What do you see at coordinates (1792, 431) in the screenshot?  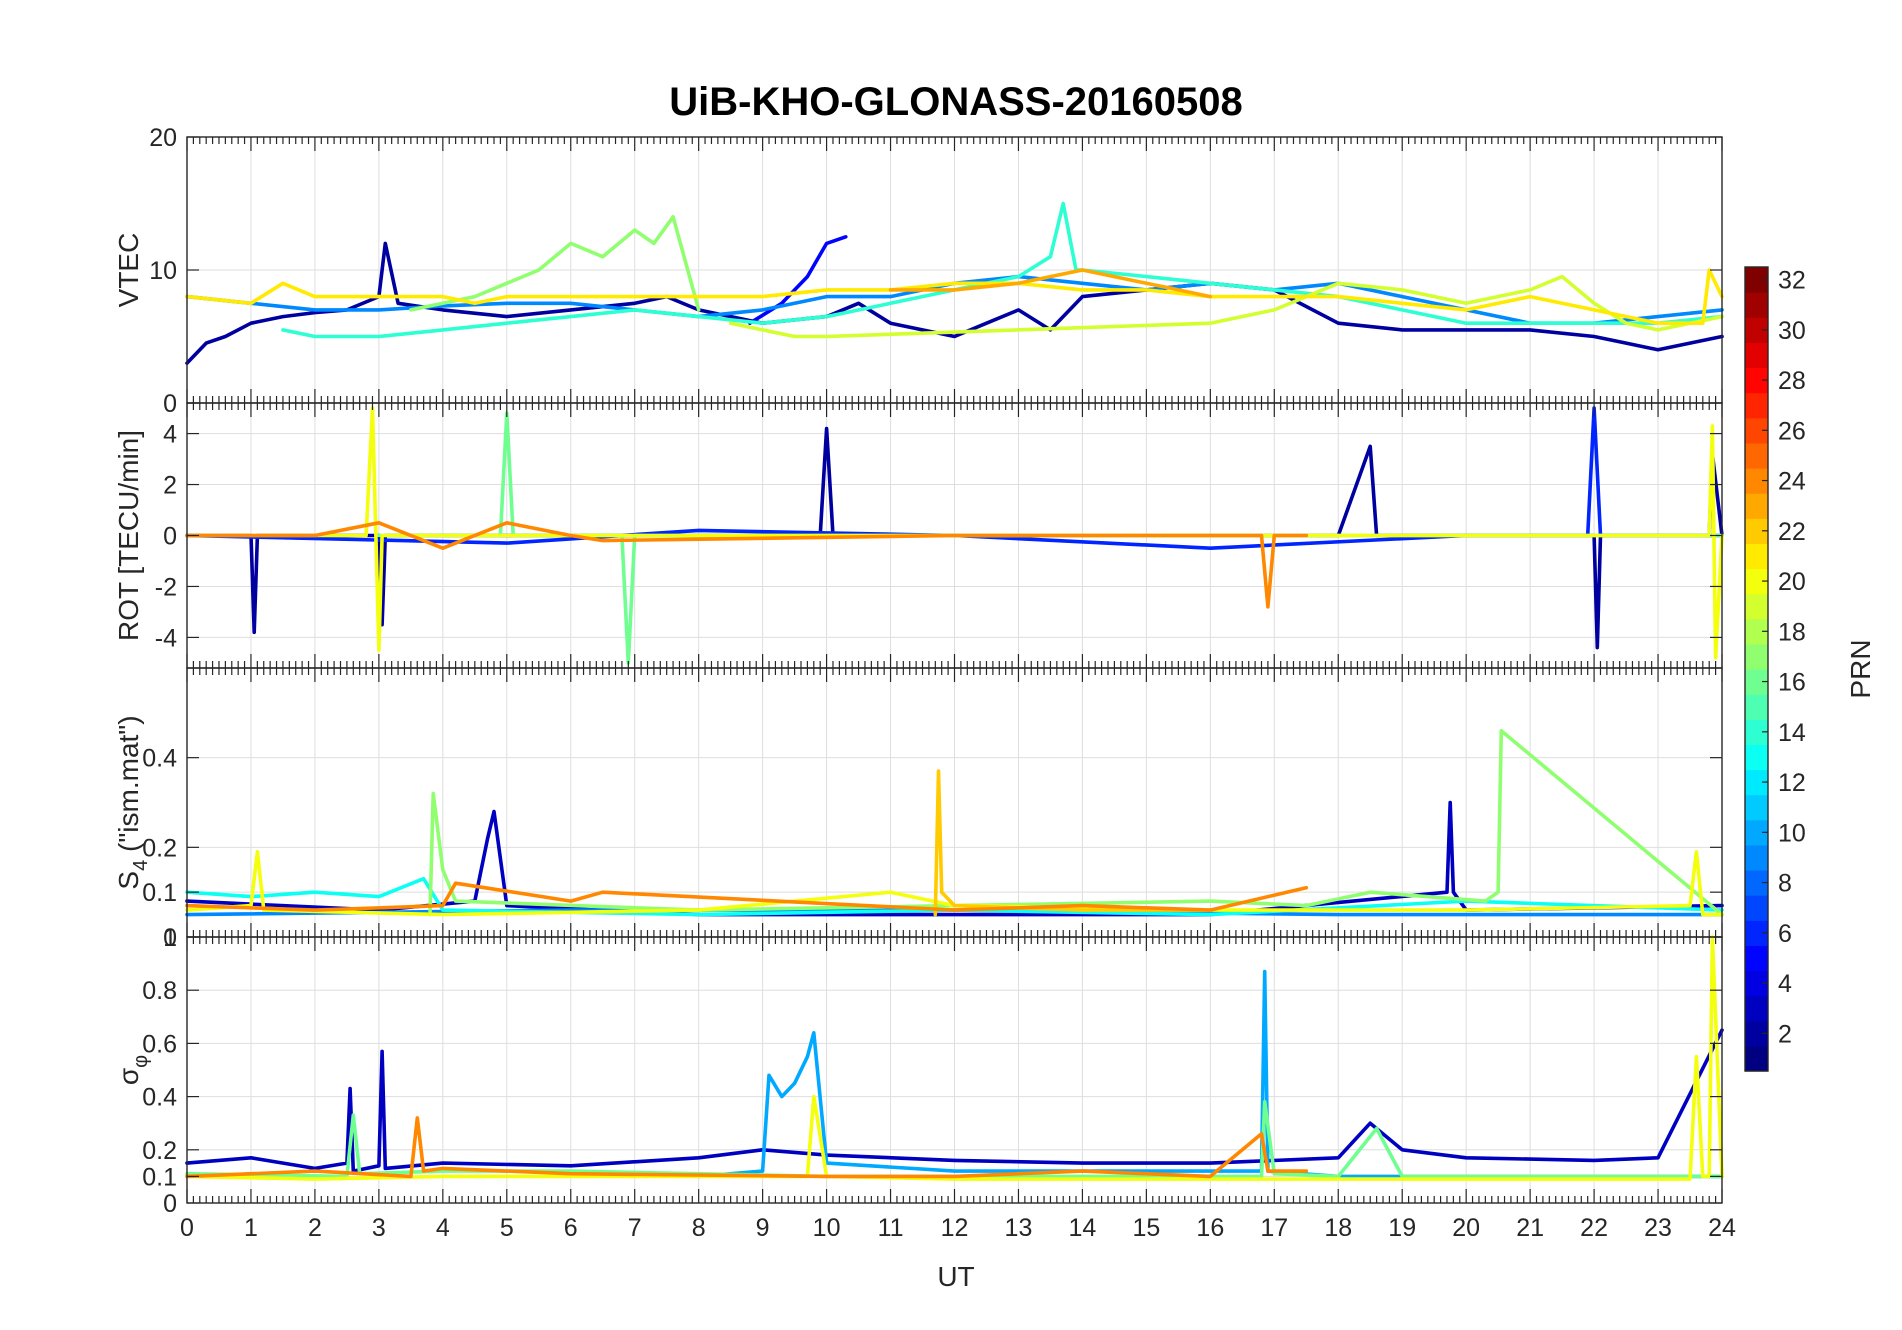 I see `colorbar-tick-label: 26` at bounding box center [1792, 431].